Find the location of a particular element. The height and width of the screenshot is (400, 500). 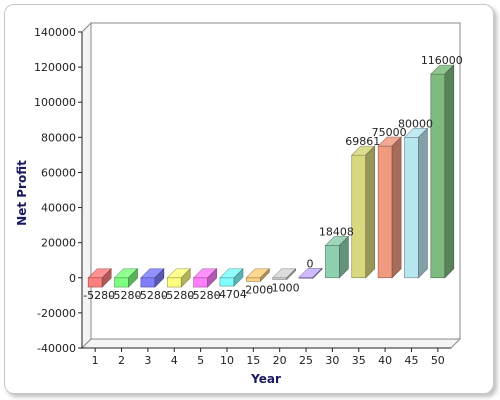

data-label: 0 is located at coordinates (310, 263).